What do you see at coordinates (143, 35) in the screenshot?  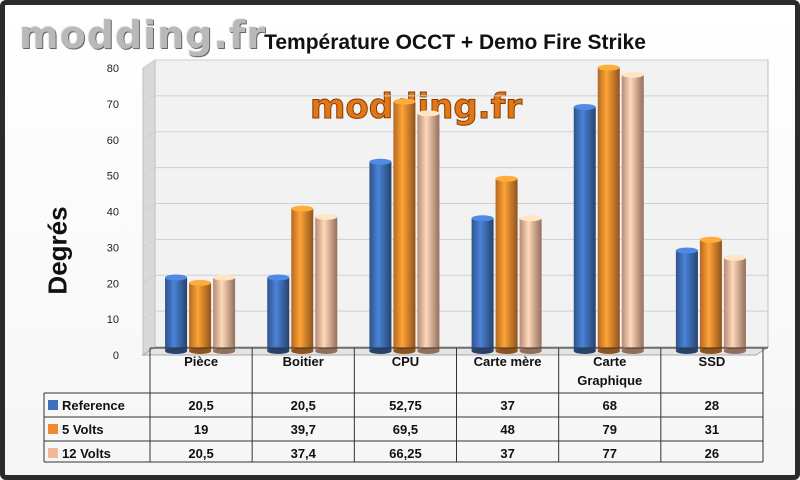 I see `modding-logo: modding.fr` at bounding box center [143, 35].